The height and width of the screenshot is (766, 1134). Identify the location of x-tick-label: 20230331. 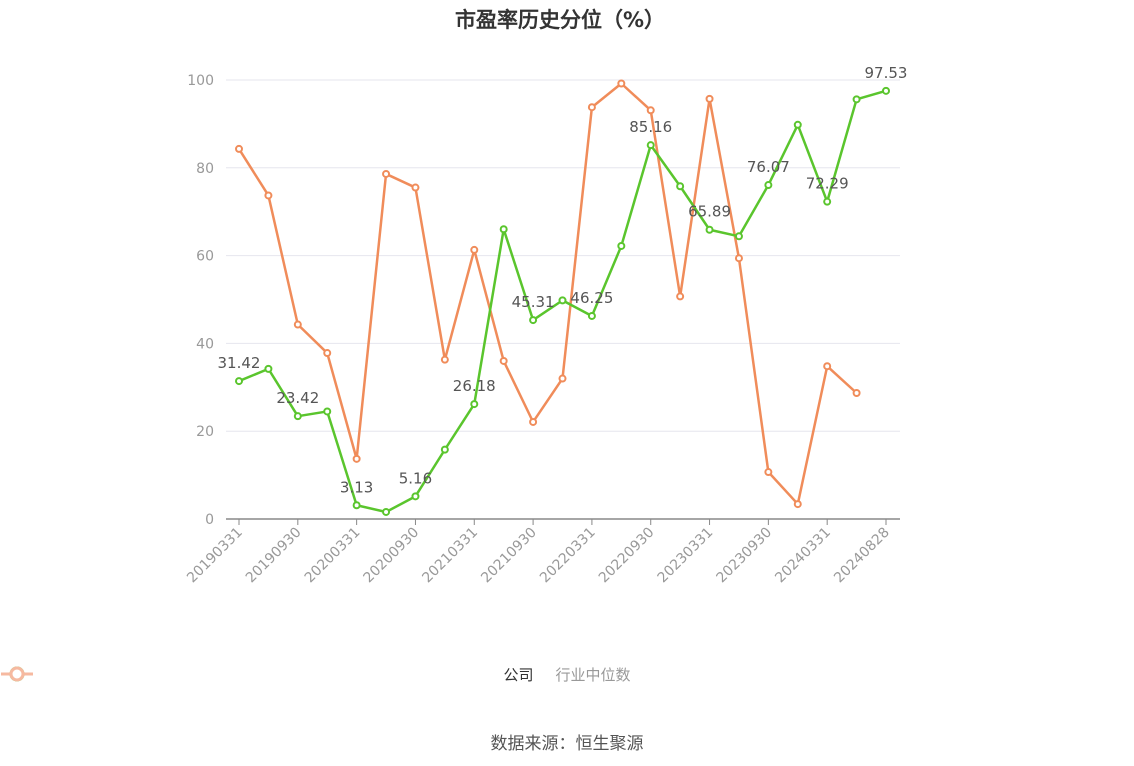
(686, 556).